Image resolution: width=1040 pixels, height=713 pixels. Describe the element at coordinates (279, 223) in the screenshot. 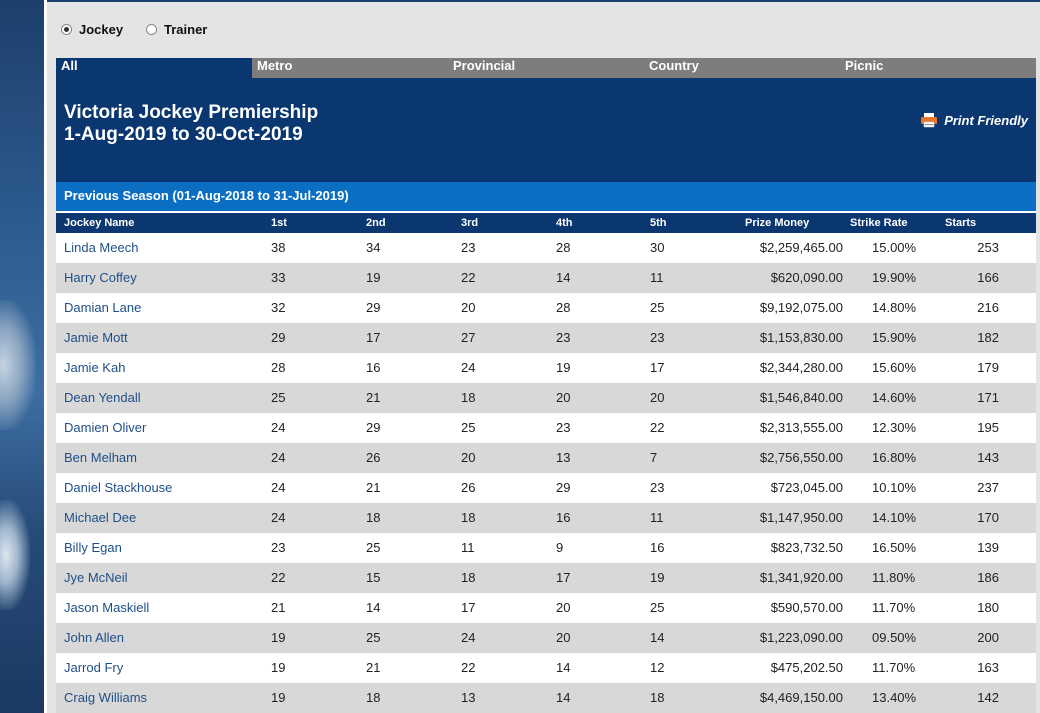

I see `col-1st: 1st` at that location.